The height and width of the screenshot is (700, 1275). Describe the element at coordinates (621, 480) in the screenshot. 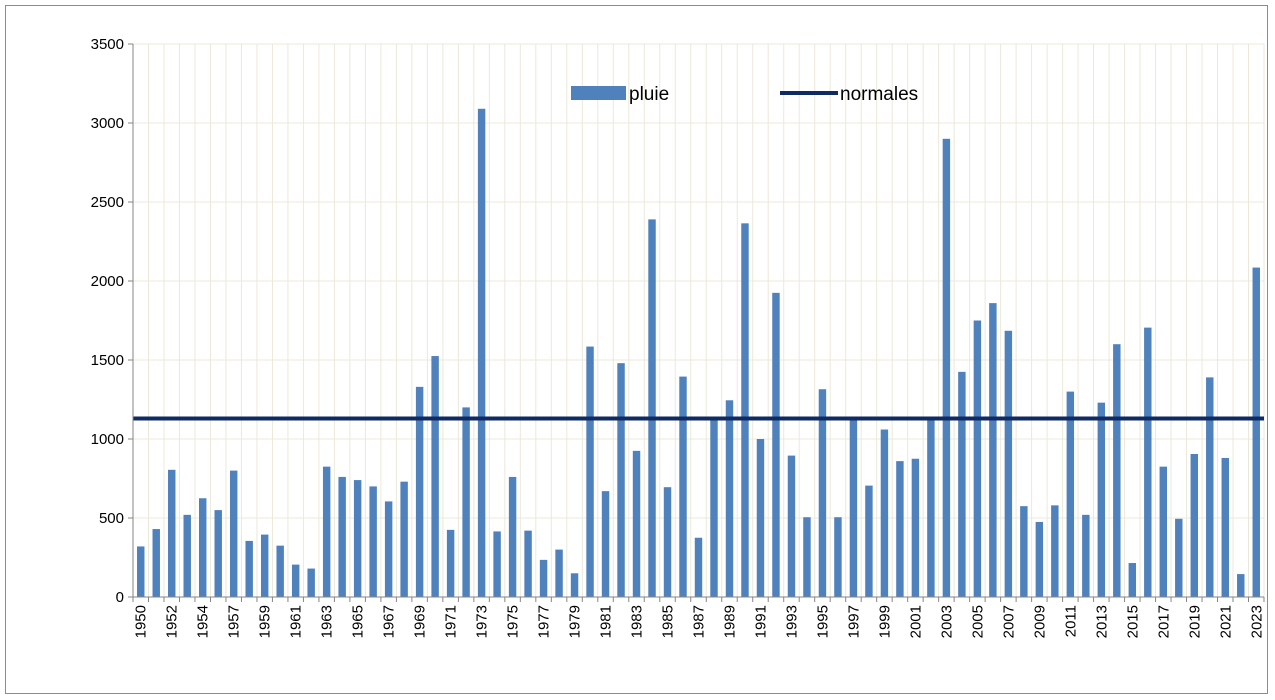

I see `bar-1982` at that location.